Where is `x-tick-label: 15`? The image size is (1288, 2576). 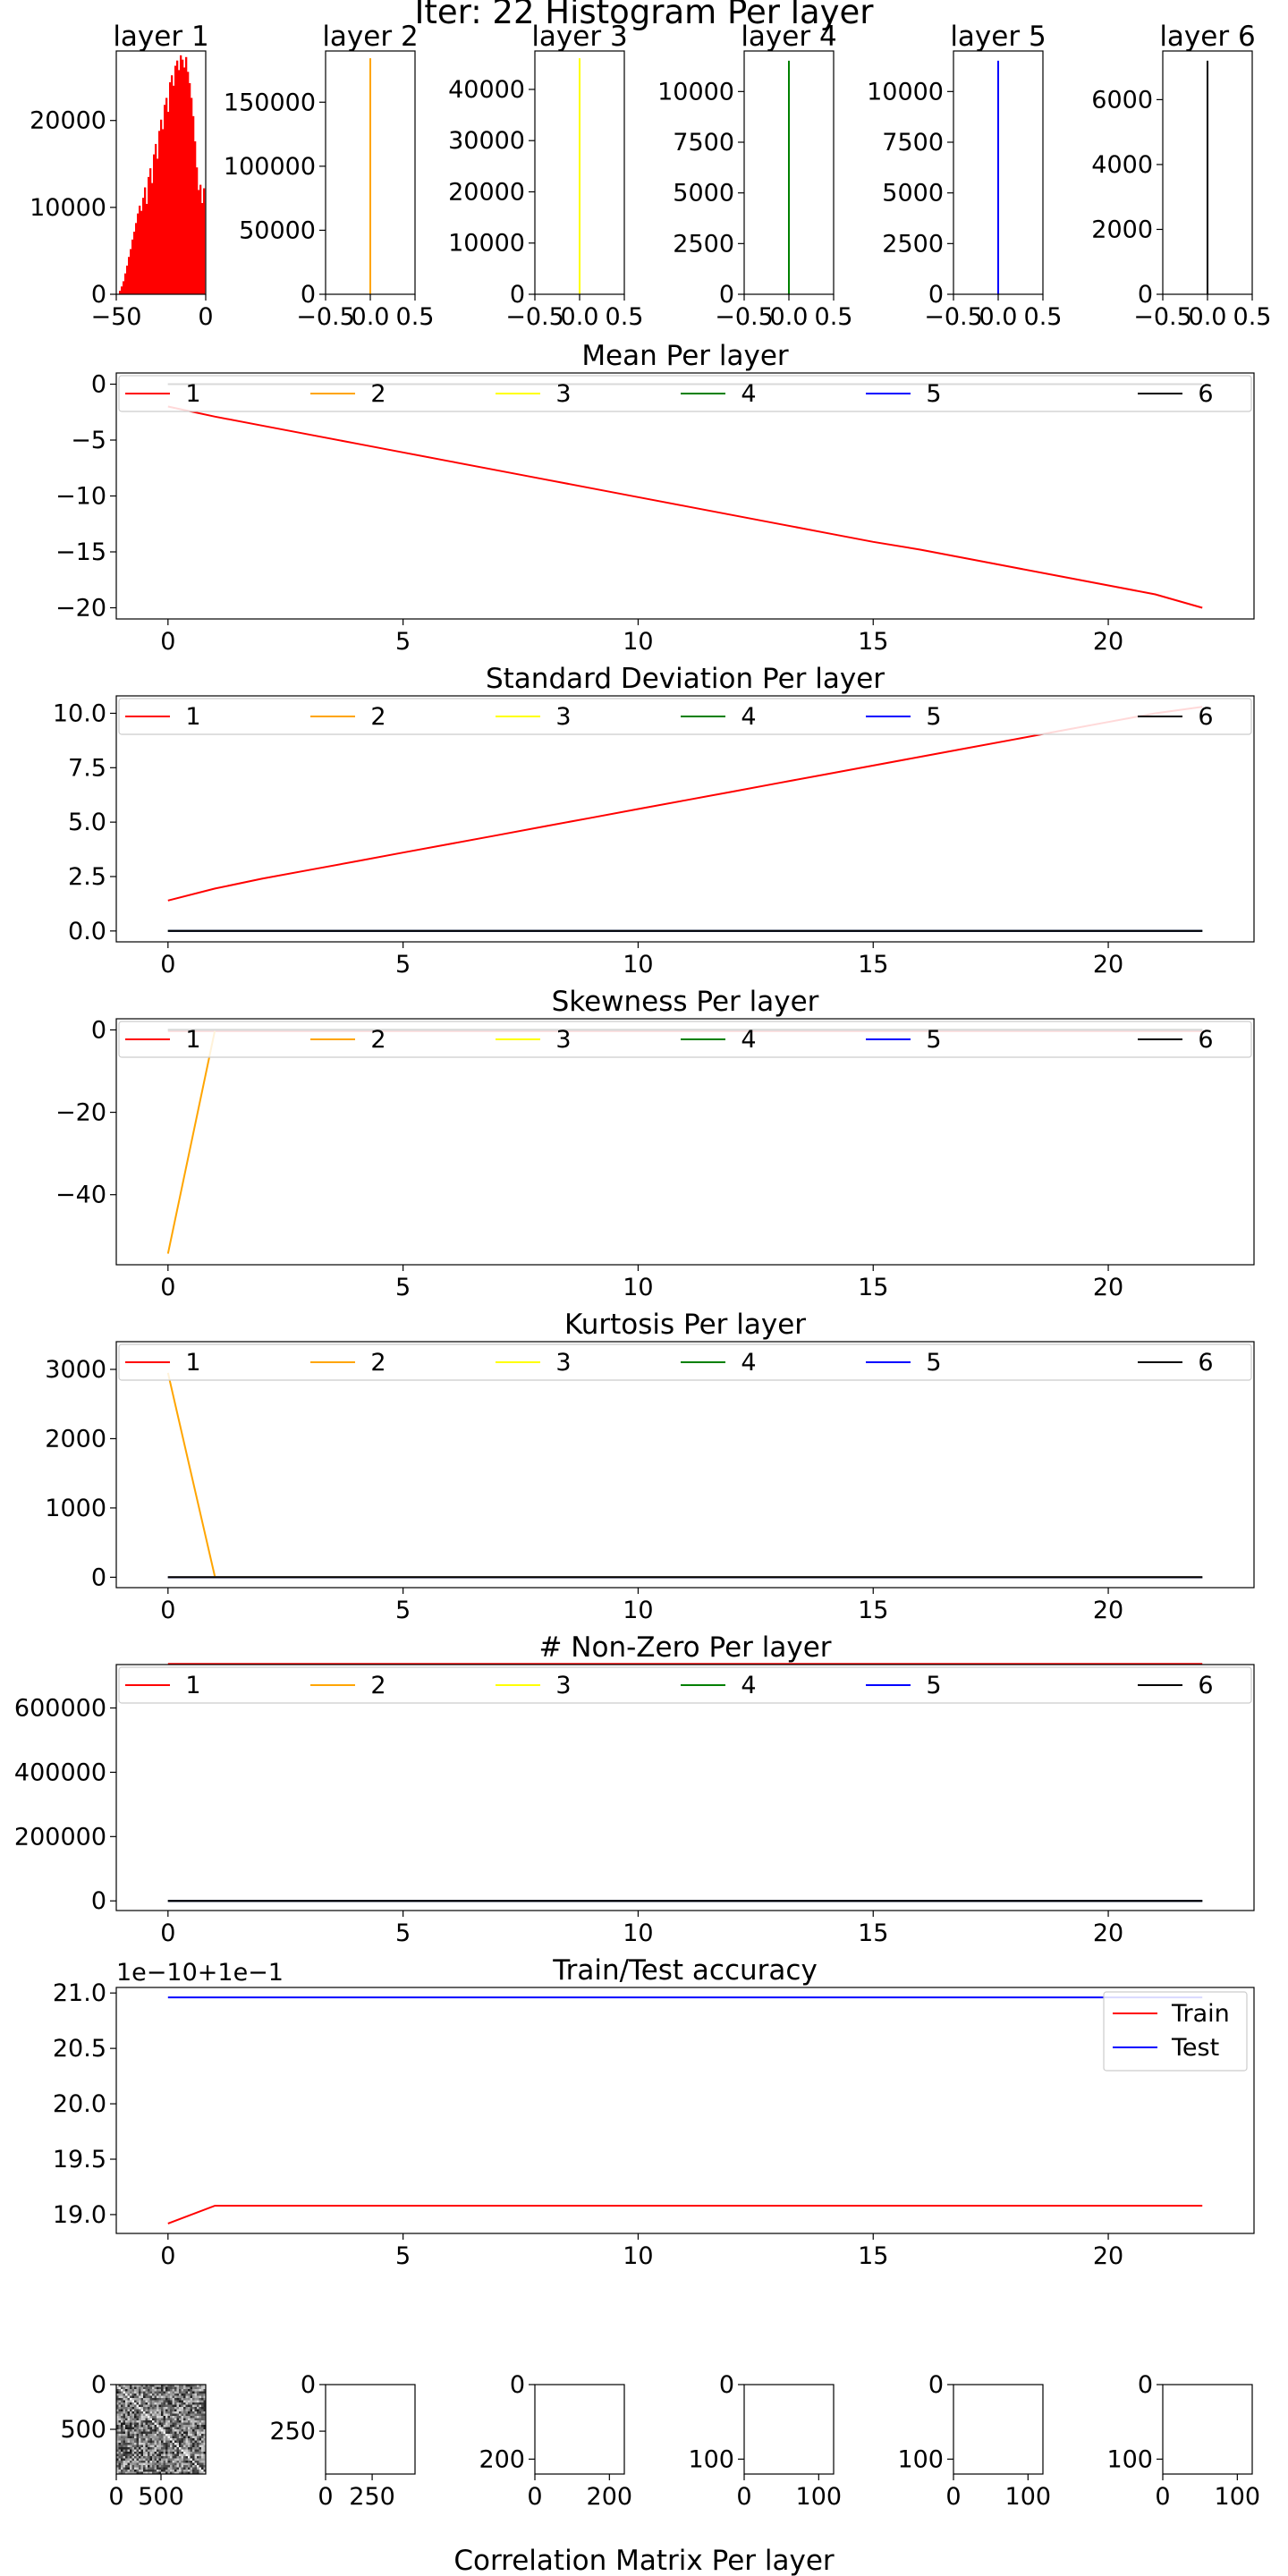 x-tick-label: 15 is located at coordinates (873, 965).